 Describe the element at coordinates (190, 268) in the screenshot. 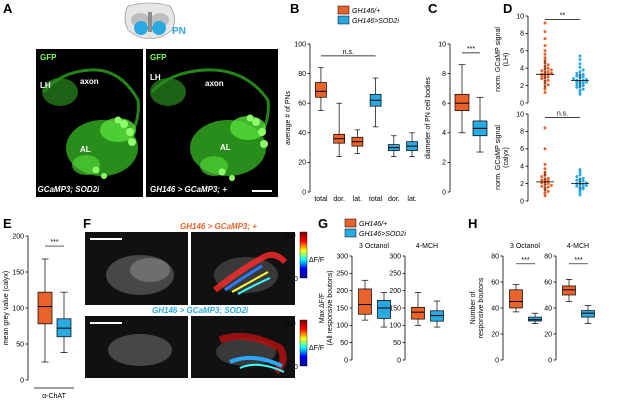

I see `f-images-row1` at that location.